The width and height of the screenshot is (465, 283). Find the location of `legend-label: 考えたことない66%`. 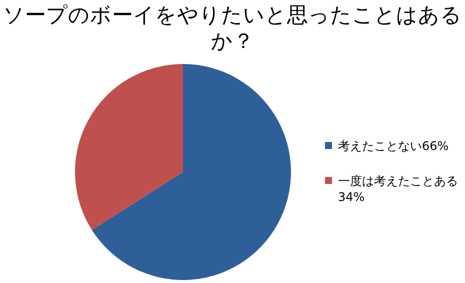

legend-label: 考えたことない66% is located at coordinates (393, 146).